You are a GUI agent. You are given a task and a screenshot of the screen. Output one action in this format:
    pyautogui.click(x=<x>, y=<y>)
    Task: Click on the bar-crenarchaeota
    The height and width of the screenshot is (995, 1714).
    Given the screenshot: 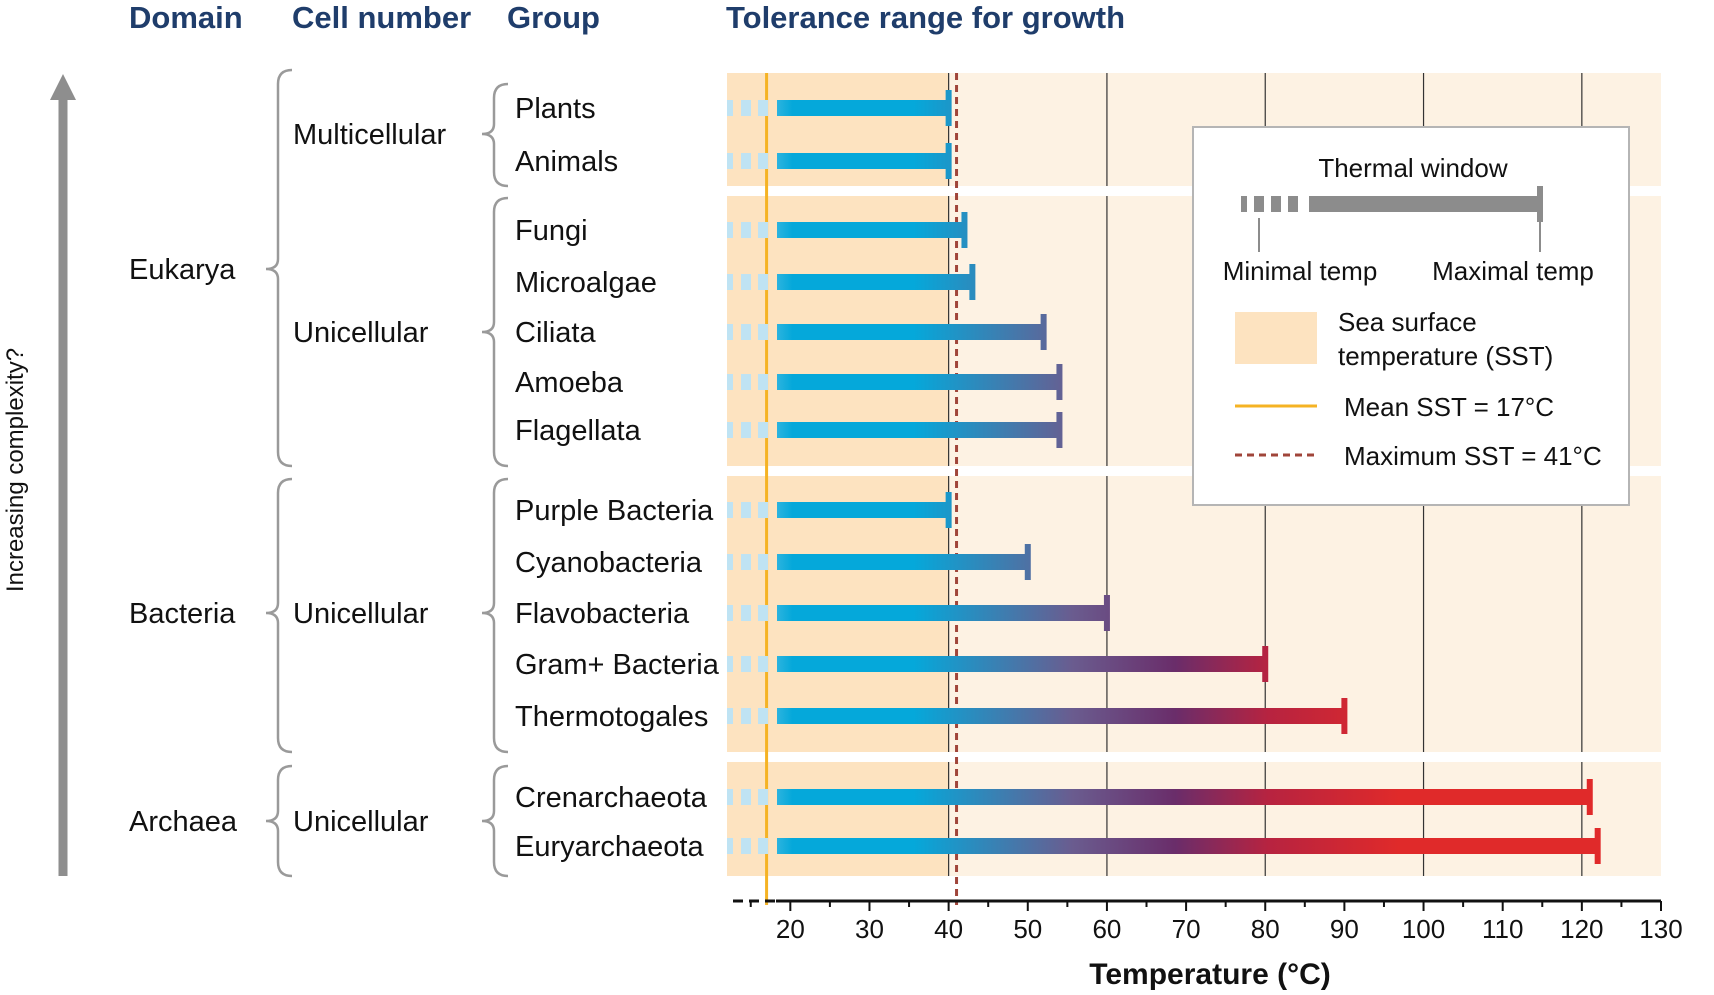 What is the action you would take?
    pyautogui.click(x=1160, y=797)
    